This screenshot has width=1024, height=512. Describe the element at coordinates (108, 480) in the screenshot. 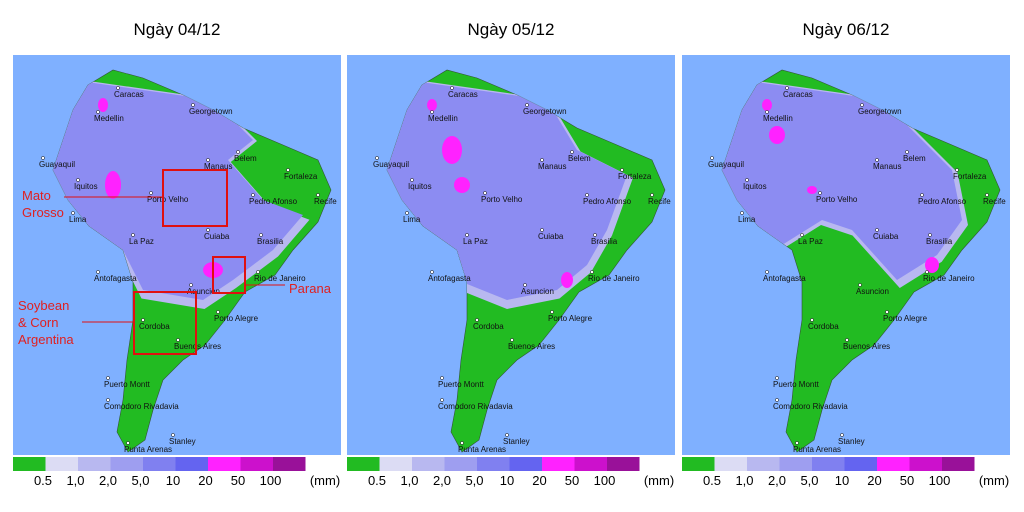

I see `legend-label: 2,0` at that location.